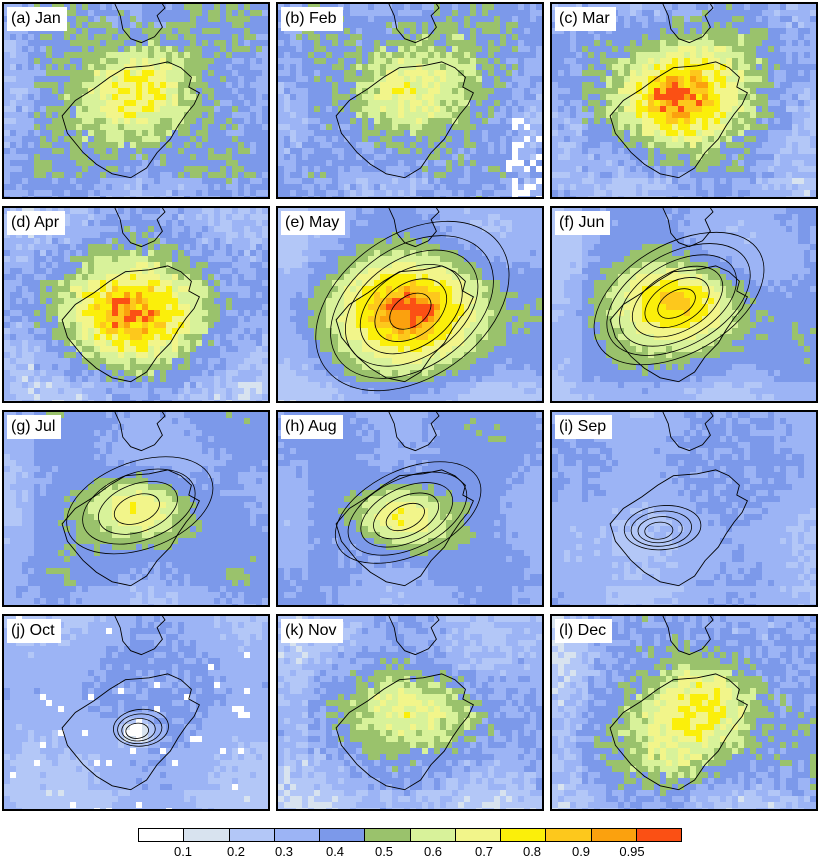  What do you see at coordinates (313, 223) in the screenshot?
I see `panel-title-may: (e) May` at bounding box center [313, 223].